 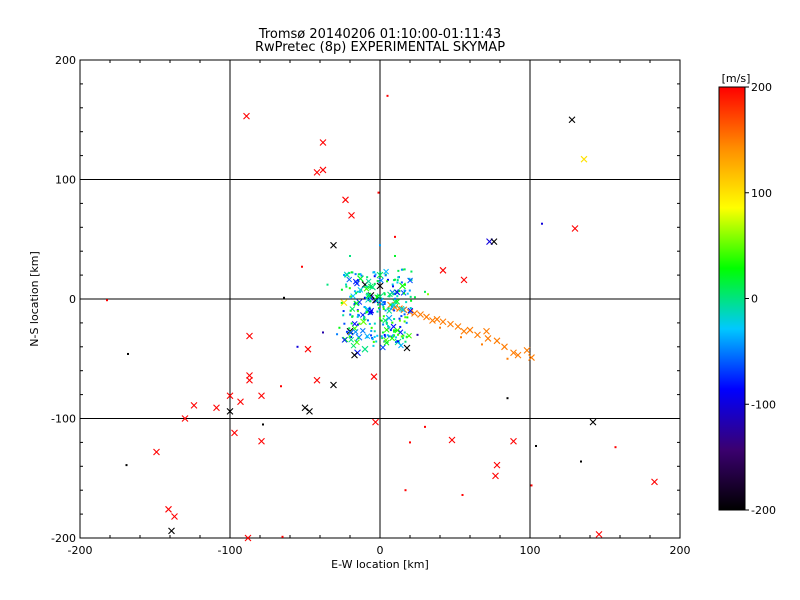 What do you see at coordinates (760, 299) in the screenshot?
I see `colorbar-ticks: 200 100 0 -100 -200` at bounding box center [760, 299].